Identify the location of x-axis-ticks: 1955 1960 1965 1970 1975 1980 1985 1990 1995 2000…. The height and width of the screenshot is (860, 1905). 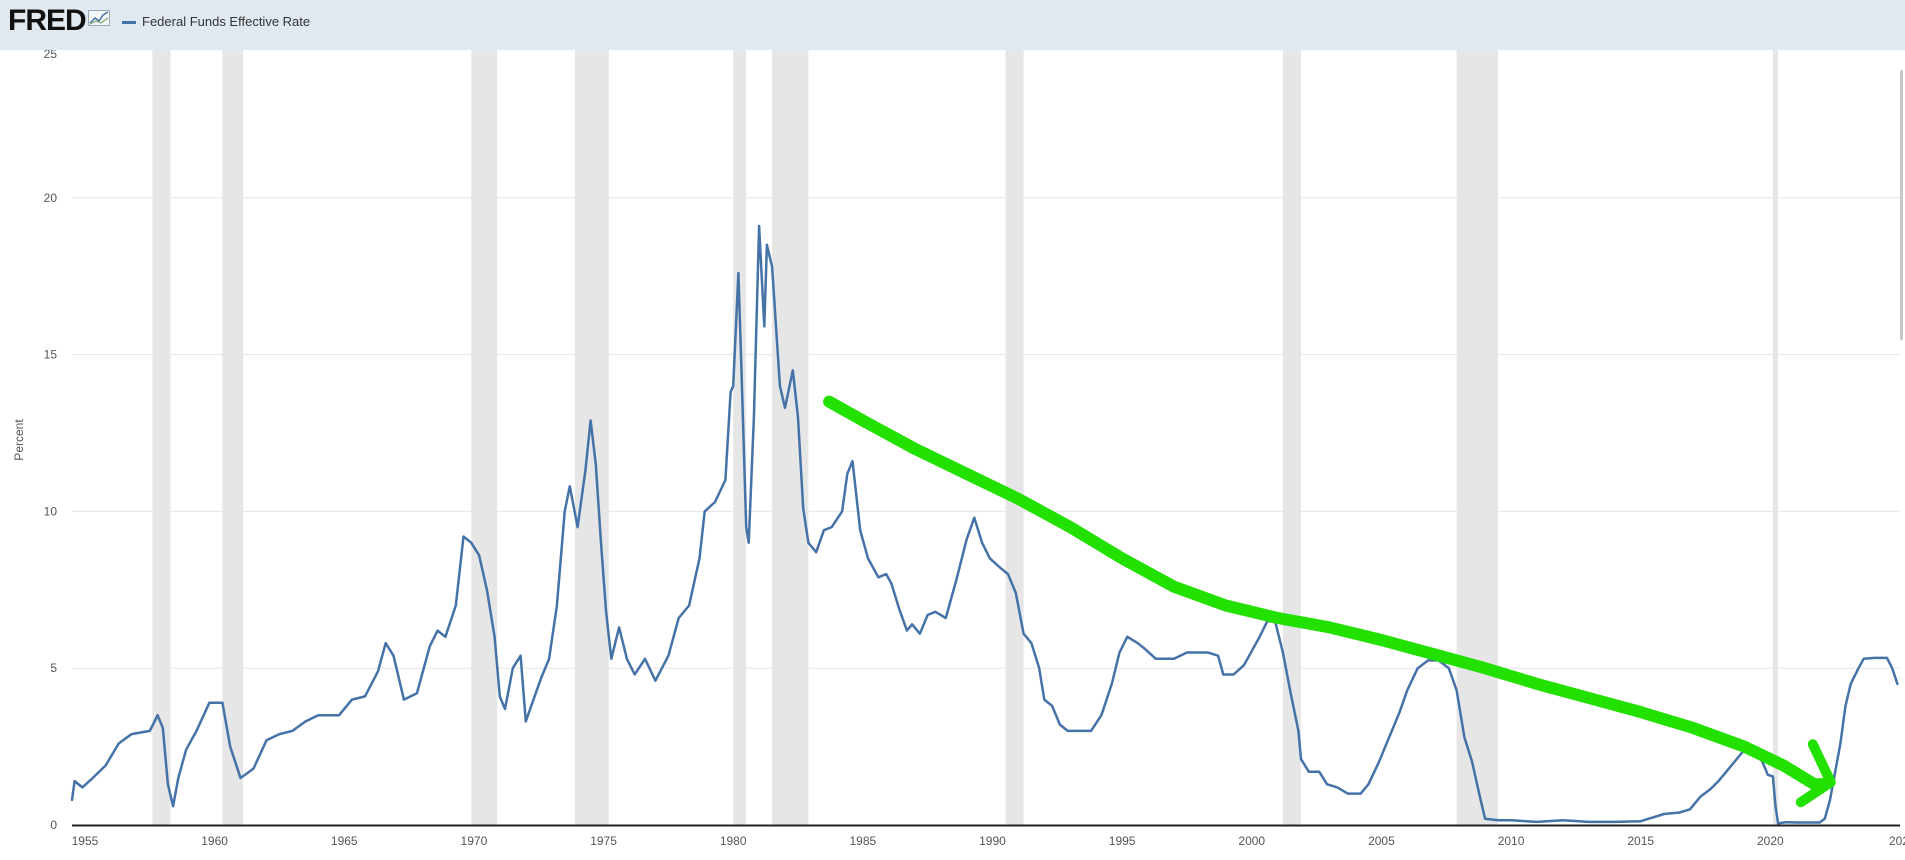
(988, 841).